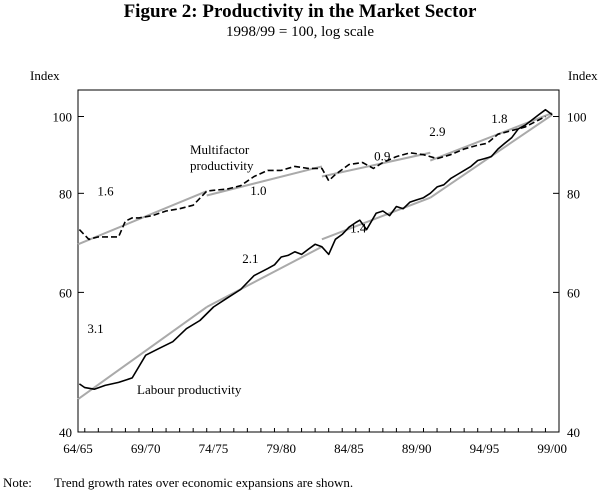  Describe the element at coordinates (417, 448) in the screenshot. I see `x-tick-label-89-90: 89/90` at that location.